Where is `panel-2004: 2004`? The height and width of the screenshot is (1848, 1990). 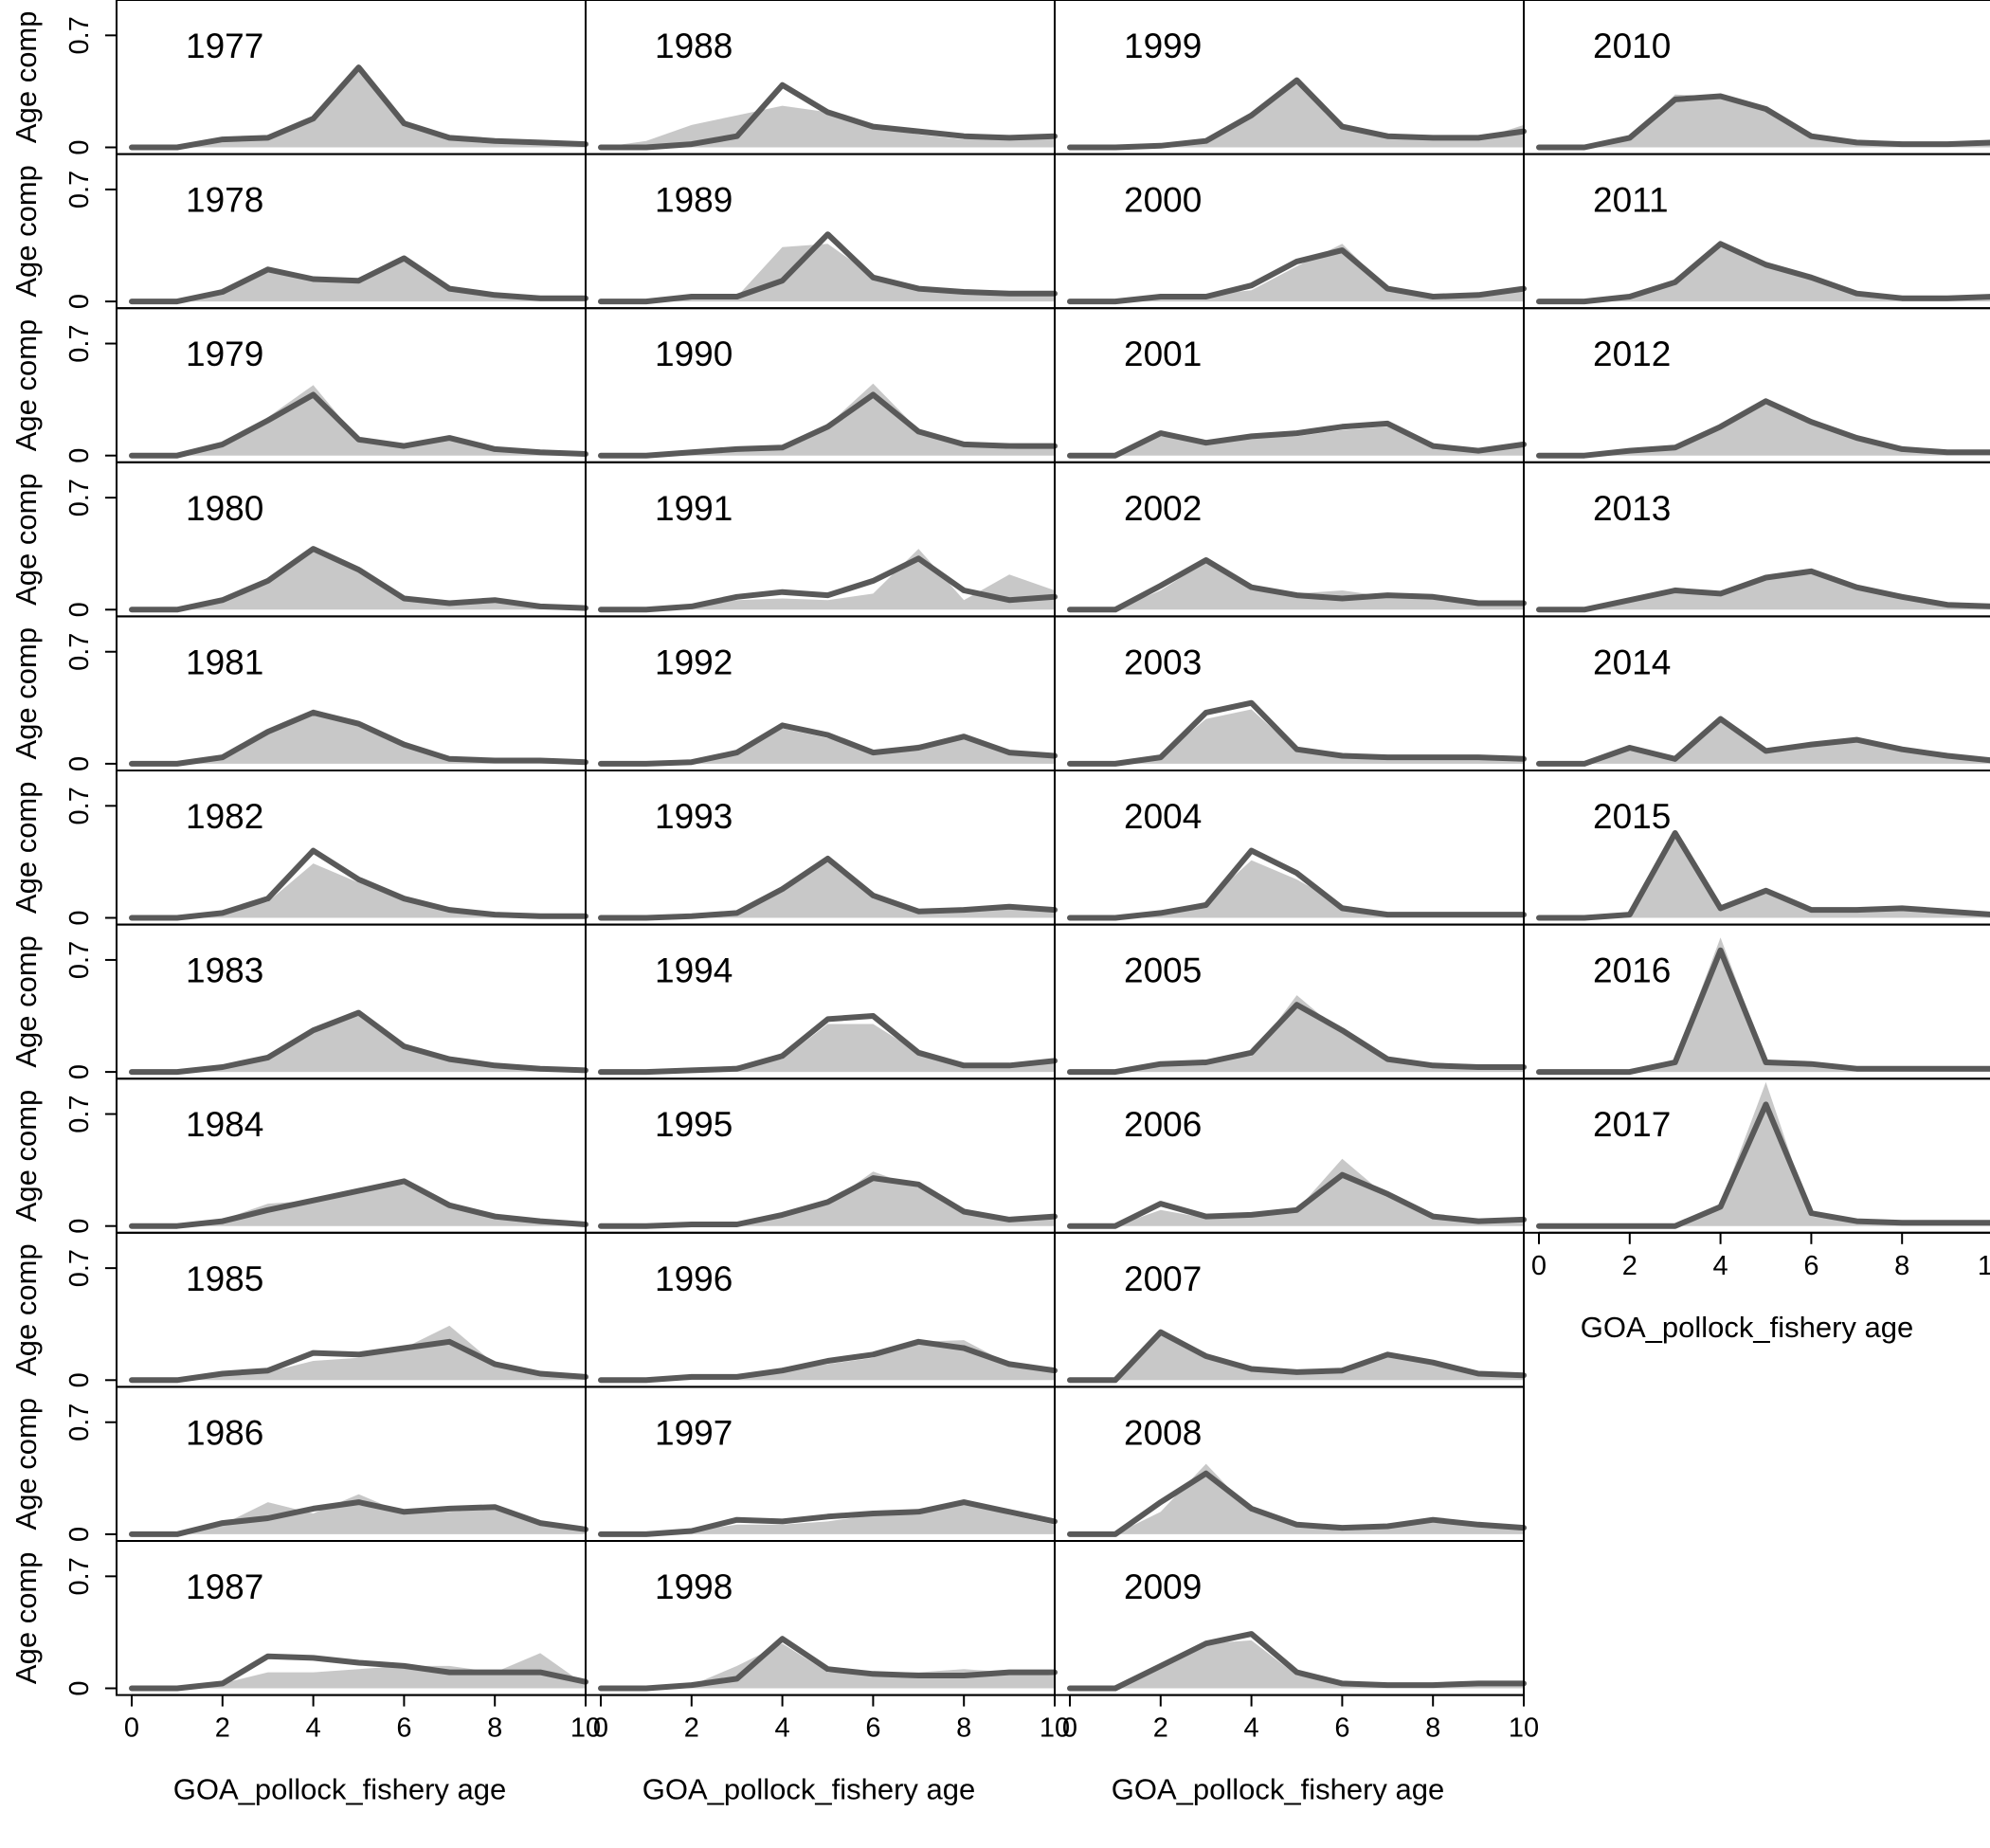 panel-2004: 2004 is located at coordinates (1290, 848).